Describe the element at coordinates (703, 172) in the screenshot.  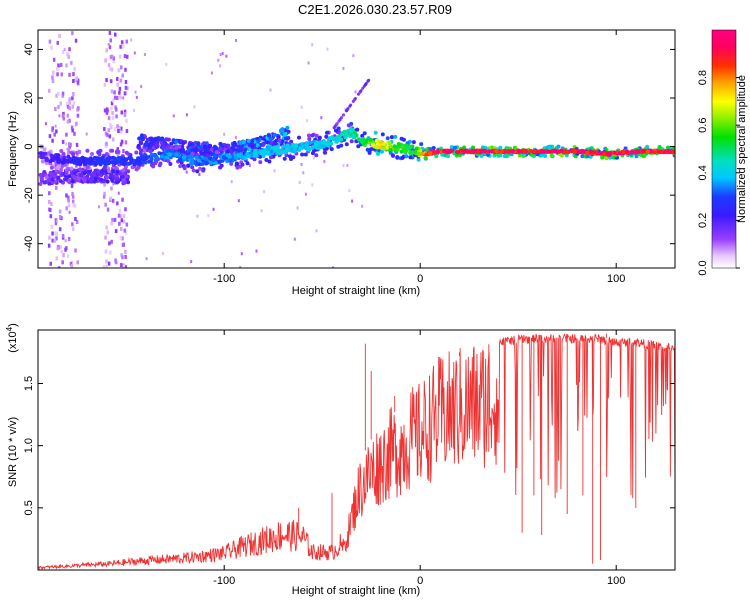
I see `colorbar-tick-label: 0.4` at that location.